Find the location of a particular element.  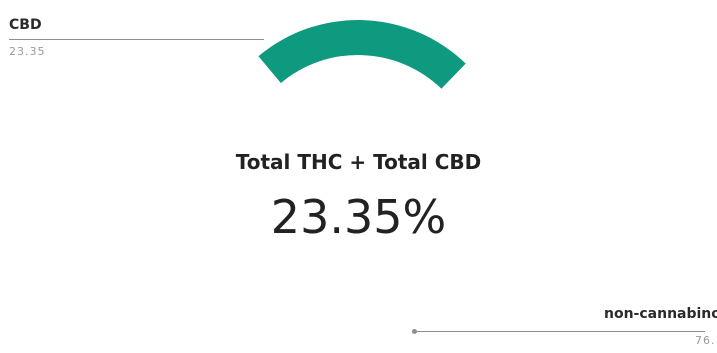

chart-center-title: Total THC + Total CBD is located at coordinates (358, 162).